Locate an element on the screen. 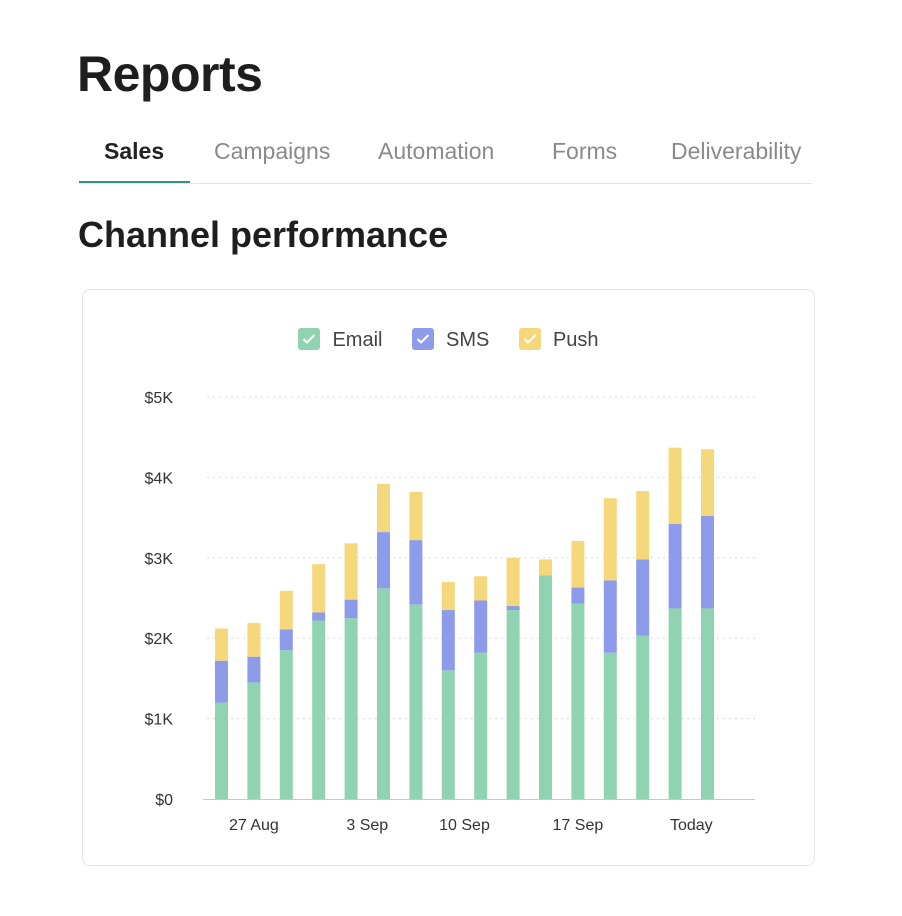 Image resolution: width=902 pixels, height=916 pixels. y-tick-label: $1K is located at coordinates (159, 720).